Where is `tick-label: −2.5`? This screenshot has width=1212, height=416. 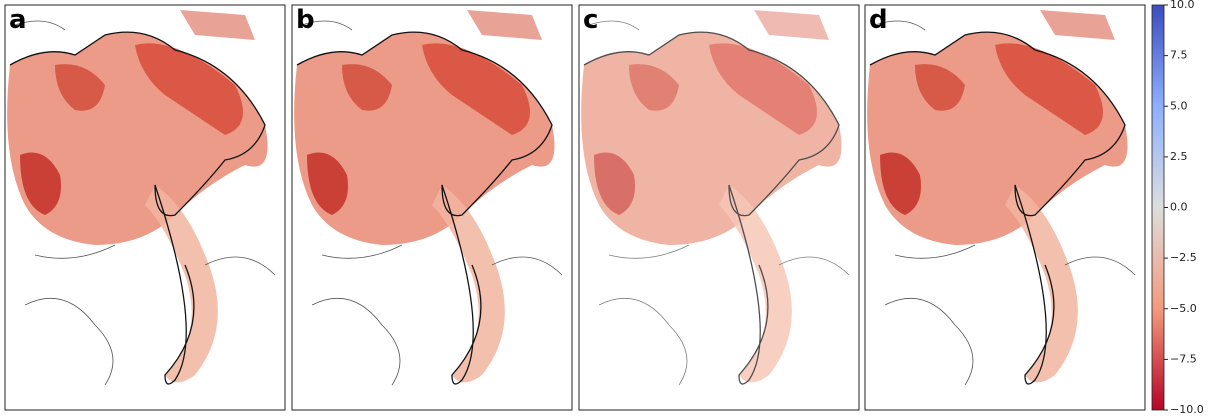 tick-label: −2.5 is located at coordinates (1183, 257).